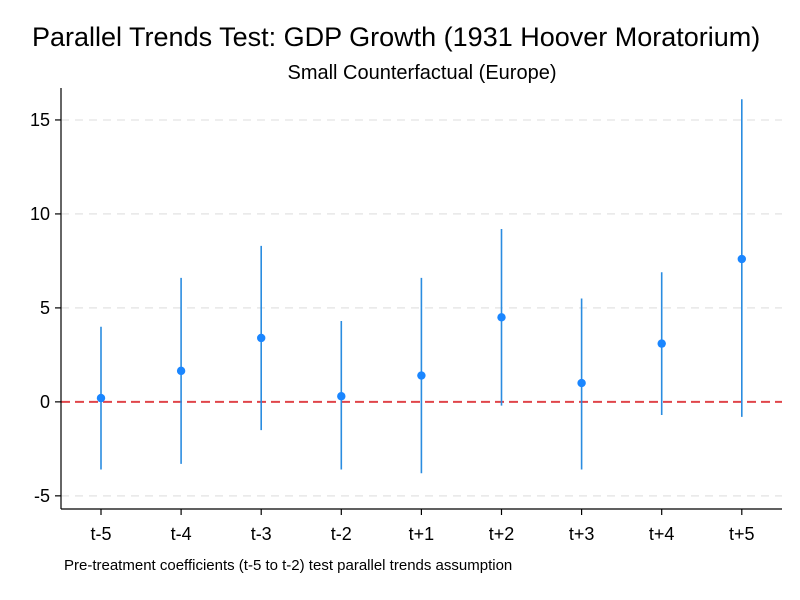  I want to click on x-tick-label: t-2, so click(341, 534).